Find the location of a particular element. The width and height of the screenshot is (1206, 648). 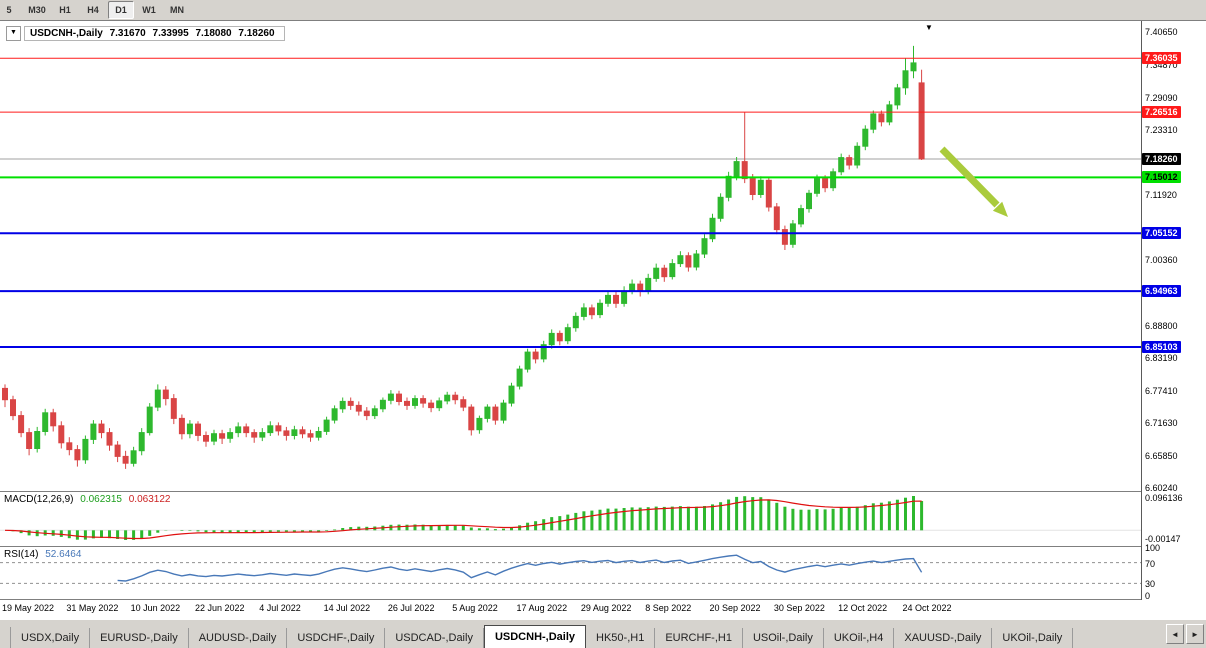

tab-ukoil-h4: UKOil-,H4 is located at coordinates (859, 638).